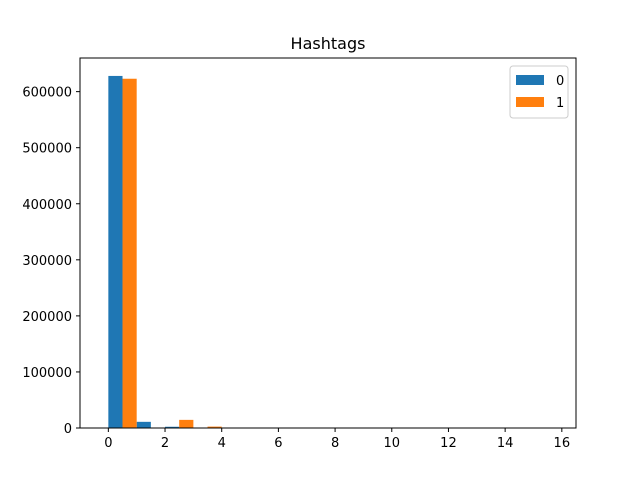  What do you see at coordinates (47, 149) in the screenshot?
I see `y-tick-label-500000: 500000` at bounding box center [47, 149].